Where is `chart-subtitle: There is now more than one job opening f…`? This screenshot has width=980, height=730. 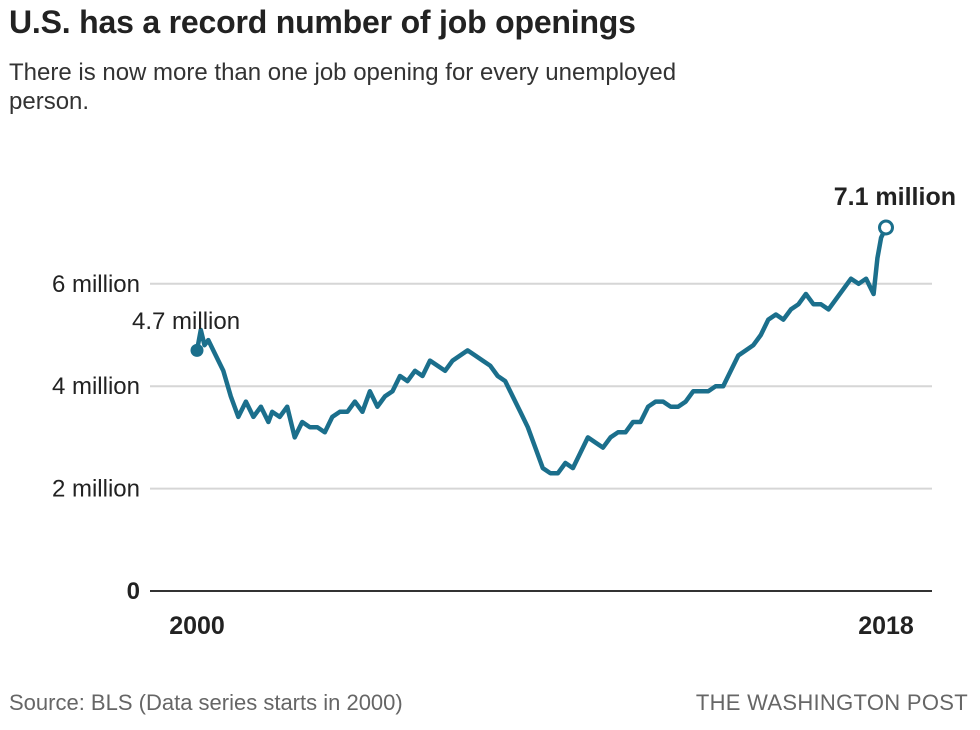
chart-subtitle: There is now more than one job opening f… is located at coordinates (343, 87).